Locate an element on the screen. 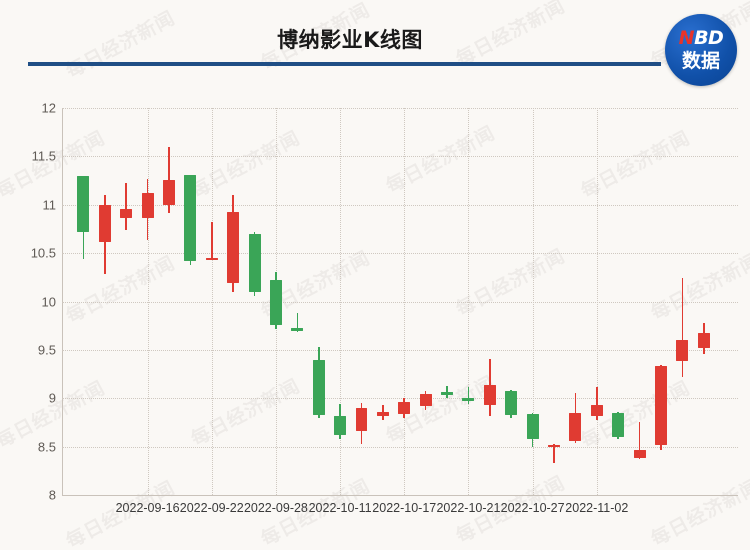 This screenshot has width=750, height=550. y-axis-tick-label: 9.5 is located at coordinates (46, 350).